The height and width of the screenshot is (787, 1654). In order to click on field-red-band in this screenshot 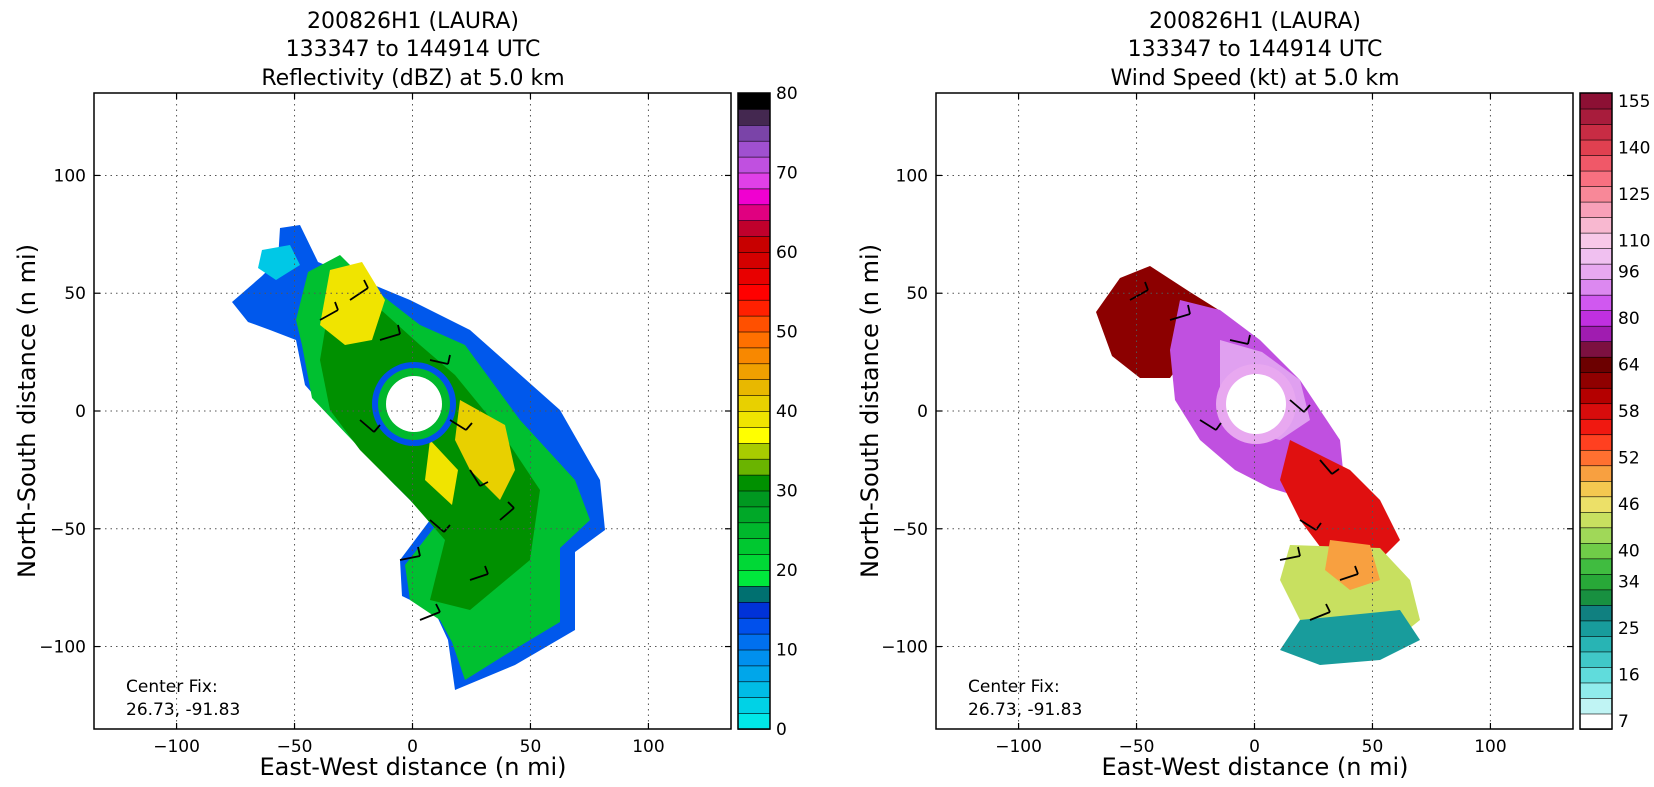, I will do `click(1340, 500)`.